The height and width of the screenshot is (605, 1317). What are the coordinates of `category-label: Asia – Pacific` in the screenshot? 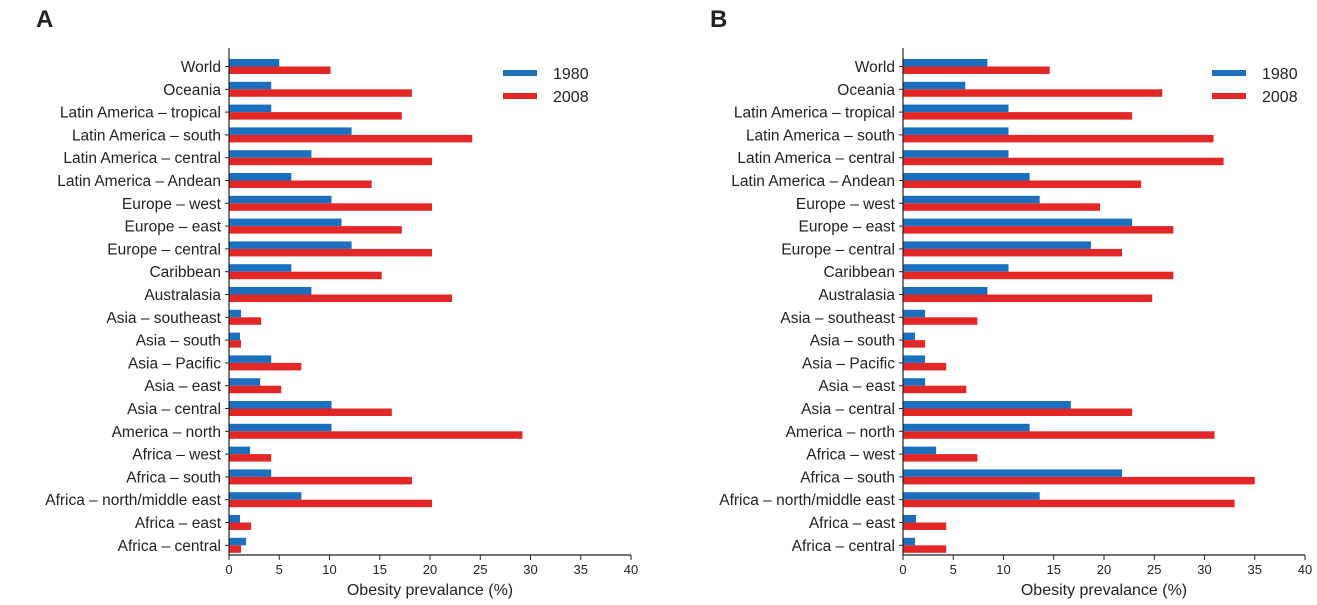 It's located at (848, 363).